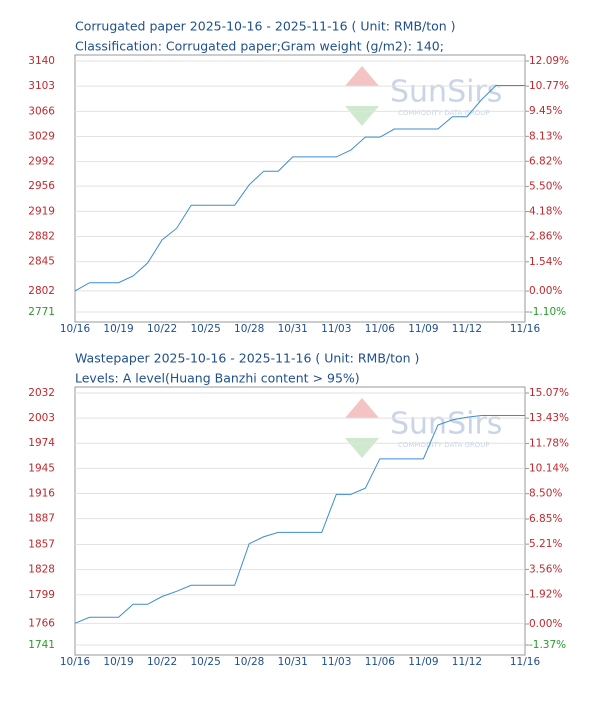 The height and width of the screenshot is (702, 616). Describe the element at coordinates (41, 545) in the screenshot. I see `y-tick-label: 1857` at that location.